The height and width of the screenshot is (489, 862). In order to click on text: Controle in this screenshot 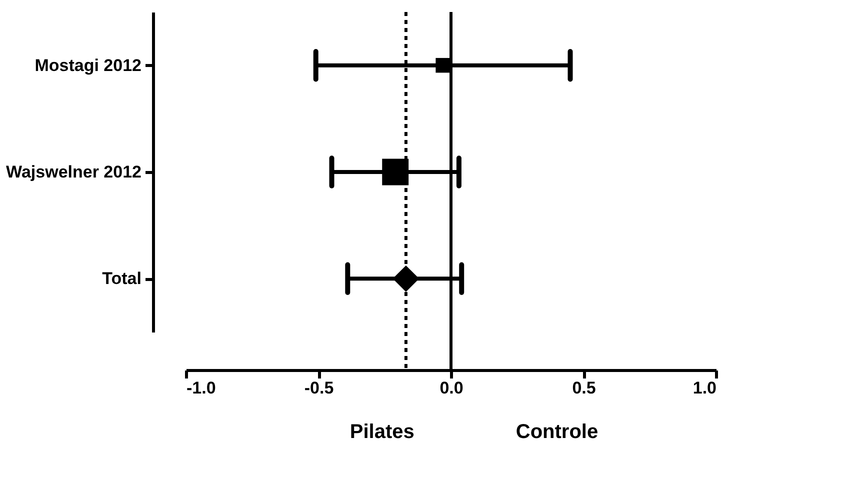, I will do `click(557, 432)`.